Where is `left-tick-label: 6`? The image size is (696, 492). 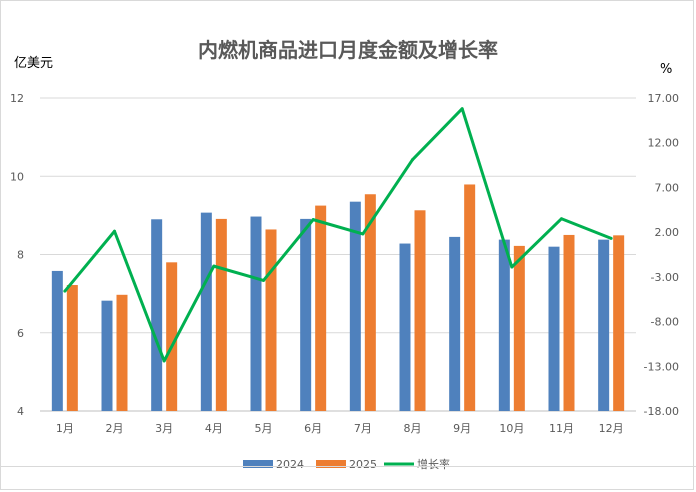
left-tick-label: 6 is located at coordinates (20, 333).